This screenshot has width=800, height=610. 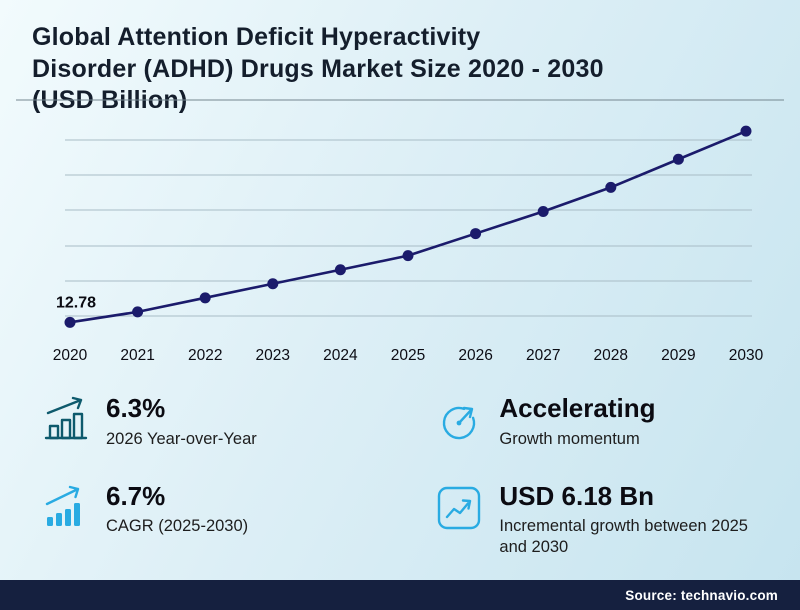 What do you see at coordinates (577, 408) in the screenshot?
I see `stat-value-momentum: Accelerating` at bounding box center [577, 408].